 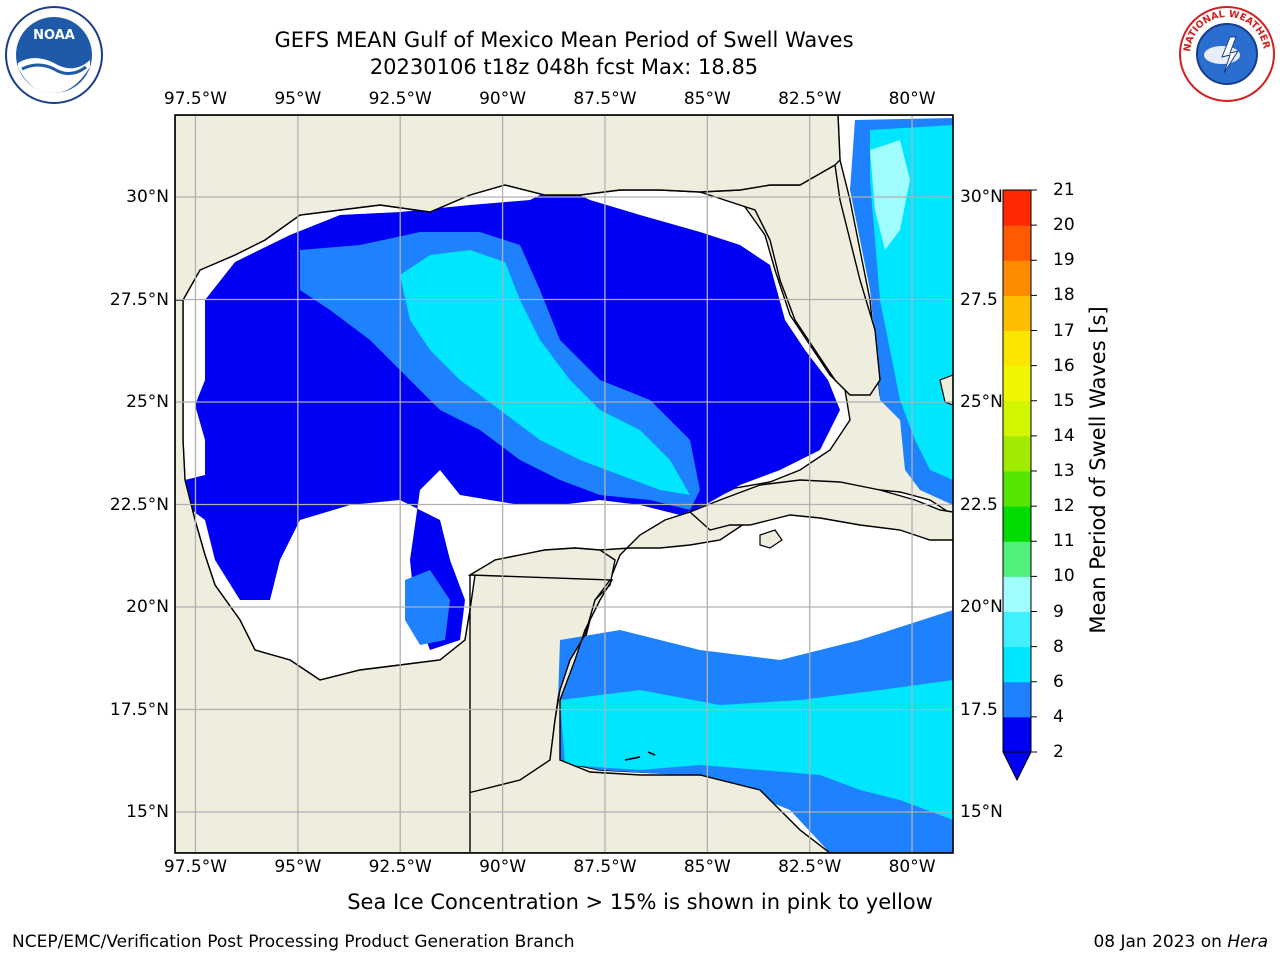 What do you see at coordinates (298, 99) in the screenshot?
I see `lon-label-top: 95°W` at bounding box center [298, 99].